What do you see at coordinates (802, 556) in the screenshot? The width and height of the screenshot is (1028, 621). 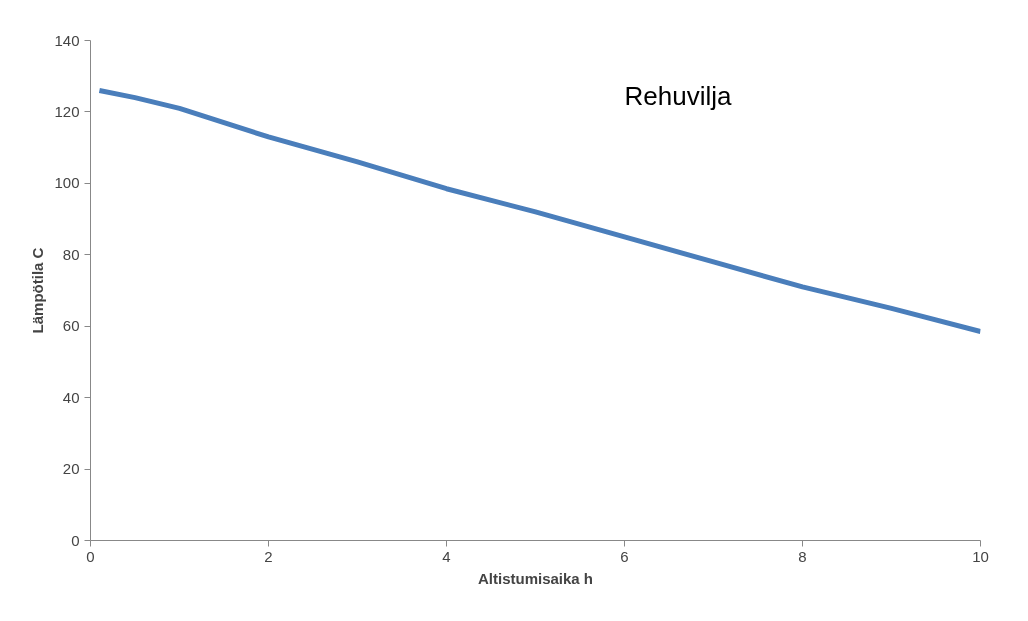 I see `x-tick-label: 8` at bounding box center [802, 556].